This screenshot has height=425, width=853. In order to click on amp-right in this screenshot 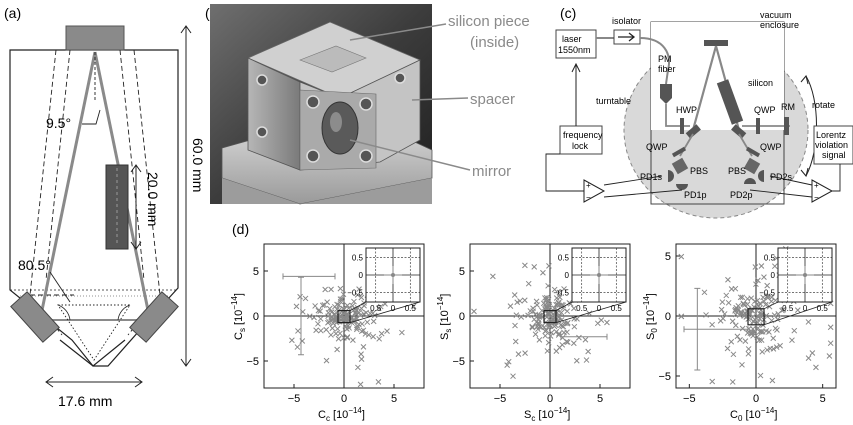, I will do `click(822, 191)`.